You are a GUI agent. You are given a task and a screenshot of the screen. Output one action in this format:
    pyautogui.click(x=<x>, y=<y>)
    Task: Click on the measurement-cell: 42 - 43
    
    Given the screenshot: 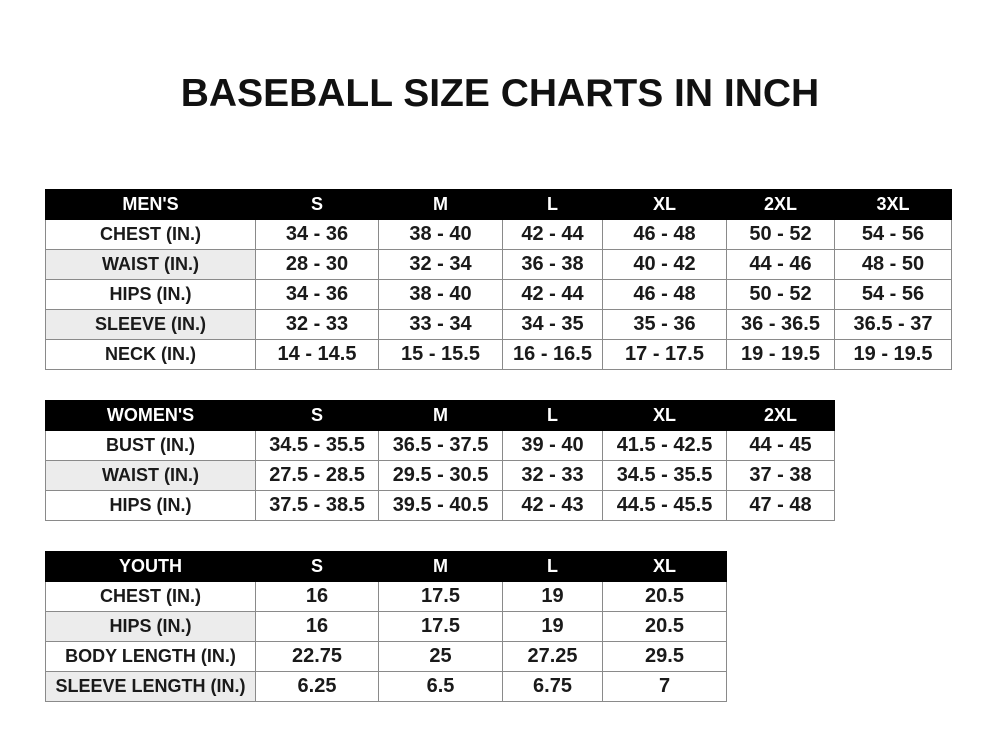 What is the action you would take?
    pyautogui.click(x=552, y=505)
    